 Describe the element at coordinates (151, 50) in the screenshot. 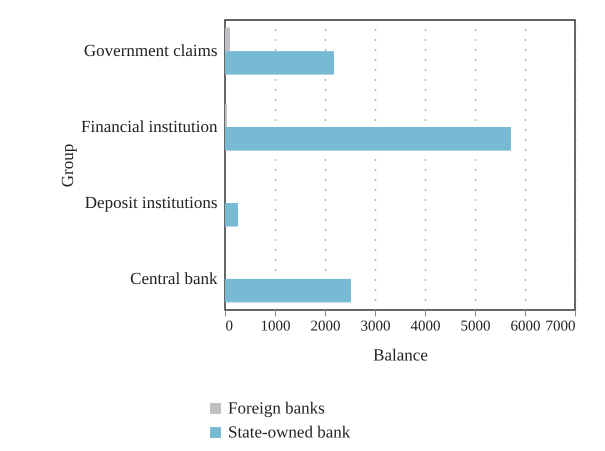

I see `y-tick-label: Government claims` at that location.